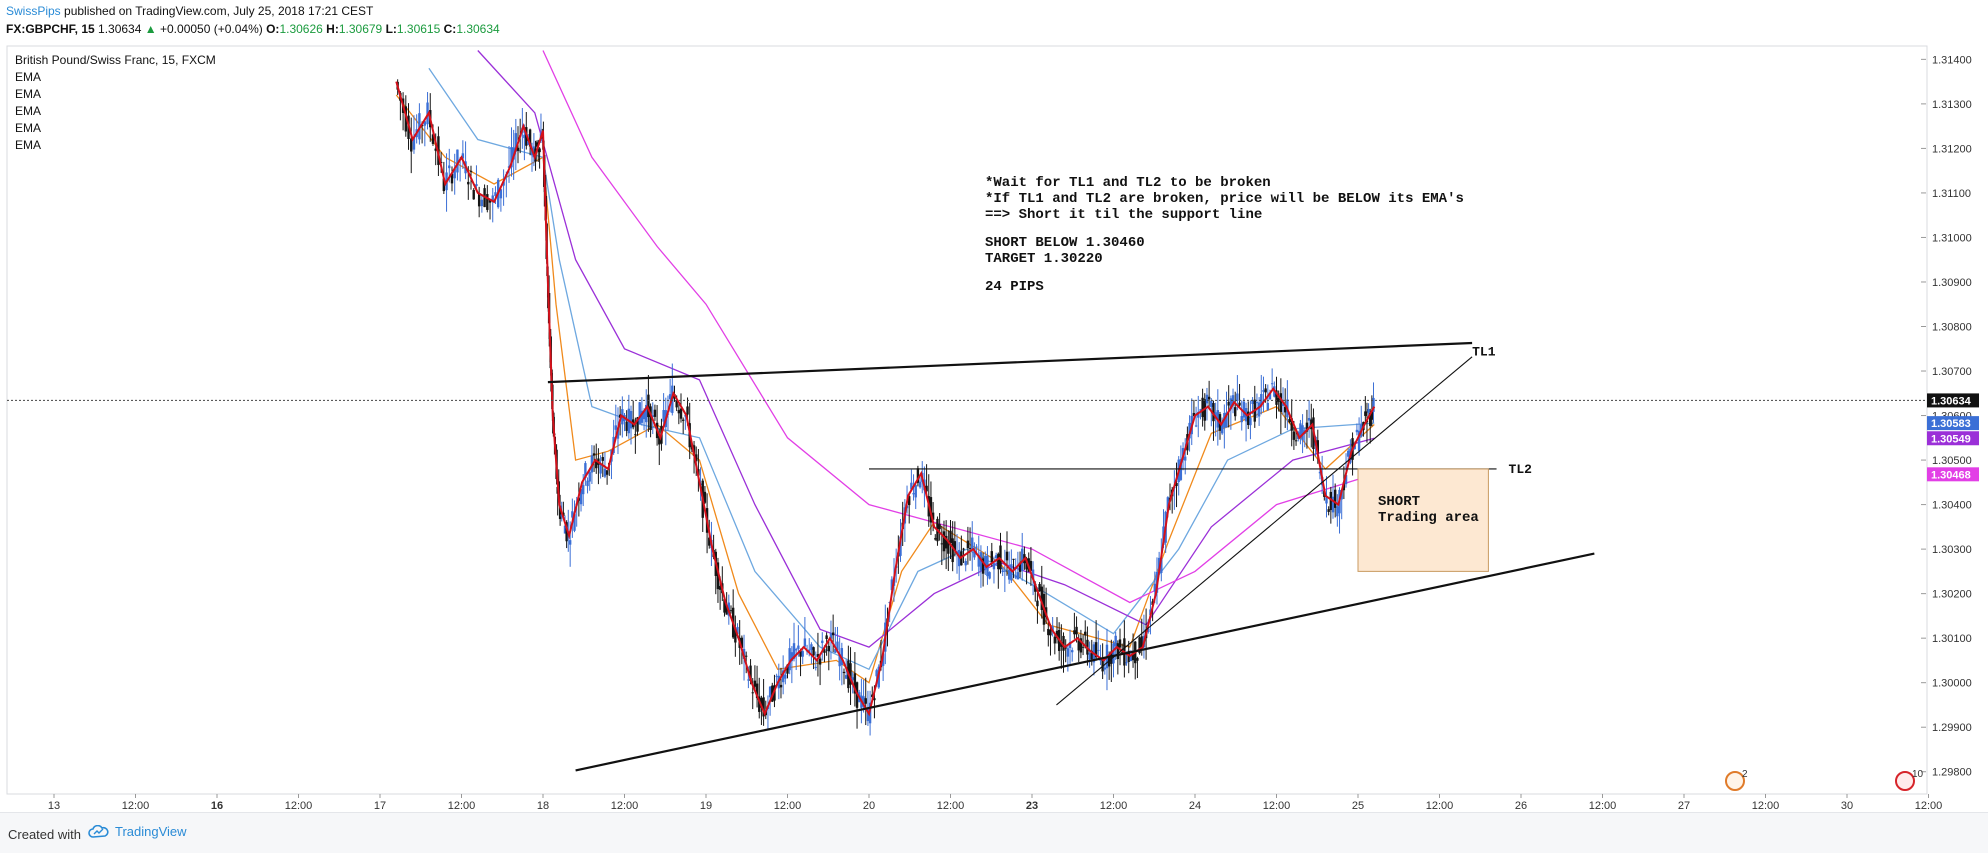 This screenshot has width=1988, height=853. I want to click on note-line-pips: 24 PIPS, so click(1014, 287).